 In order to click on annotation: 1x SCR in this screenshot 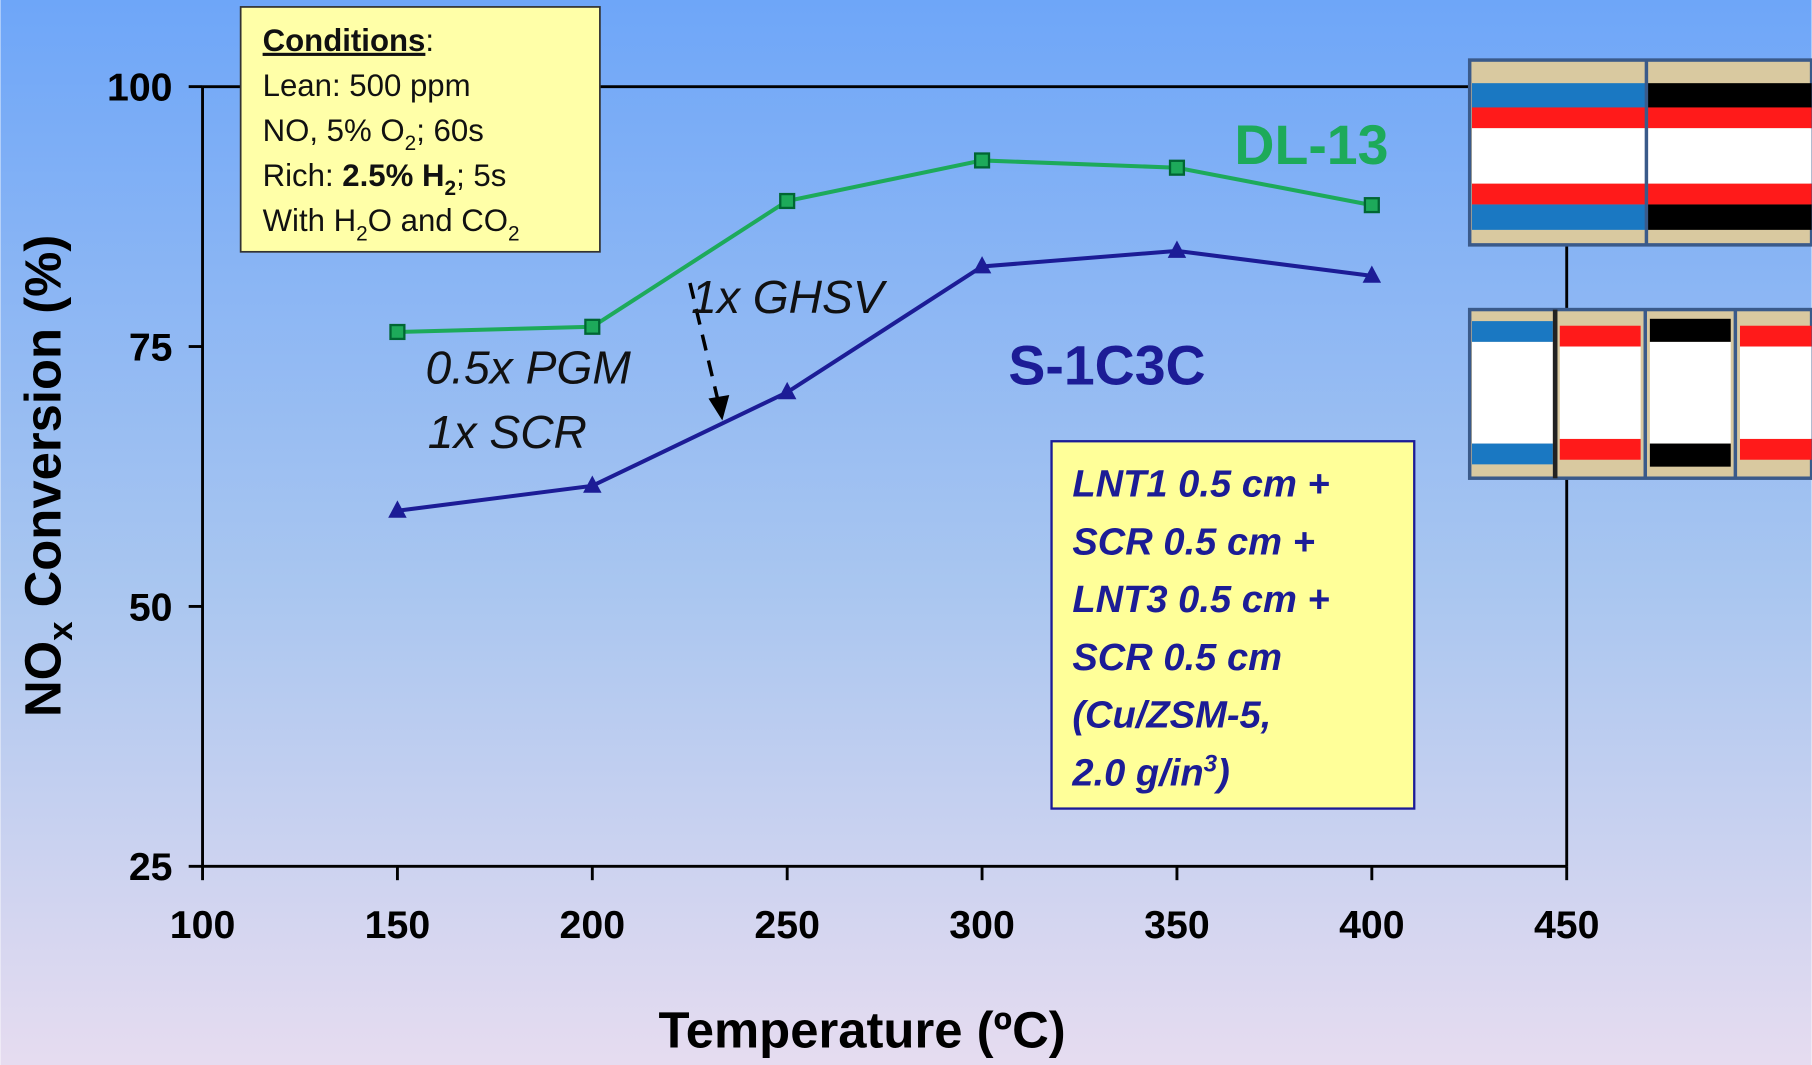, I will do `click(507, 432)`.